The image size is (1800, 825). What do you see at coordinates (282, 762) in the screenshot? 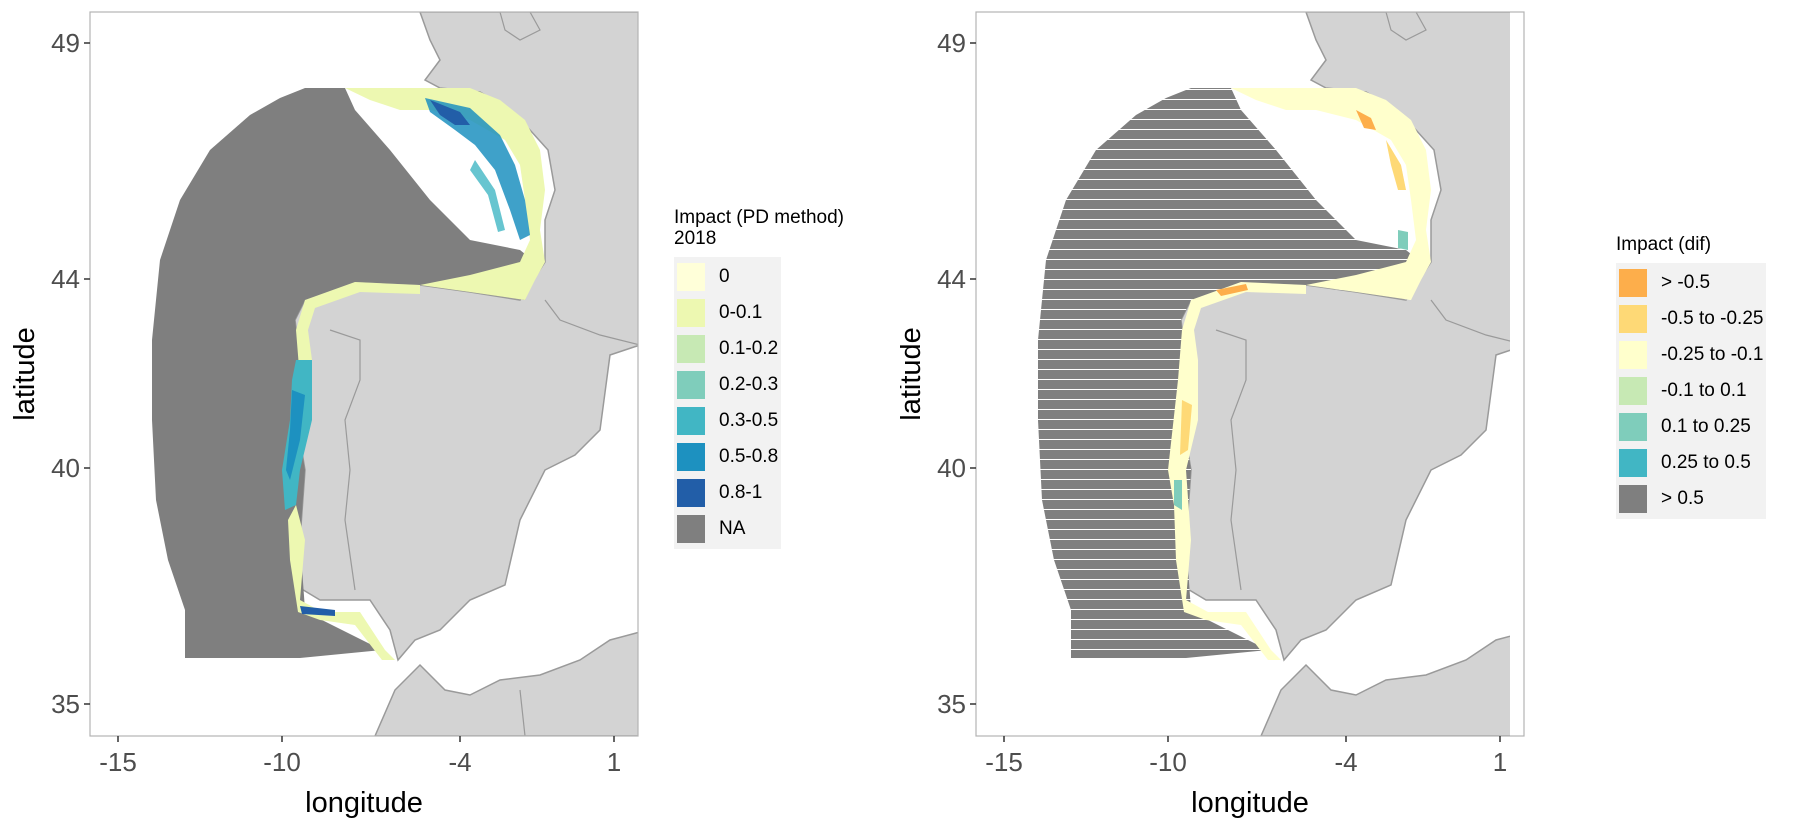
I see `left-x-tick-label: -10` at bounding box center [282, 762].